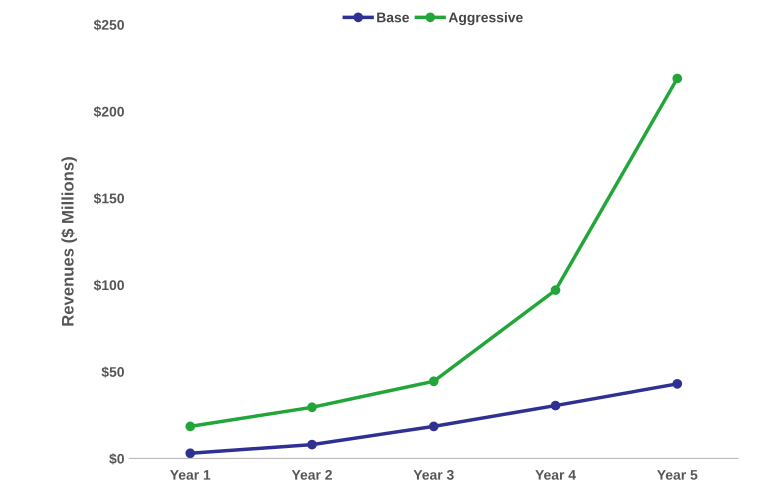 This screenshot has height=493, width=761. Describe the element at coordinates (393, 17) in the screenshot. I see `legend-label: Base` at that location.